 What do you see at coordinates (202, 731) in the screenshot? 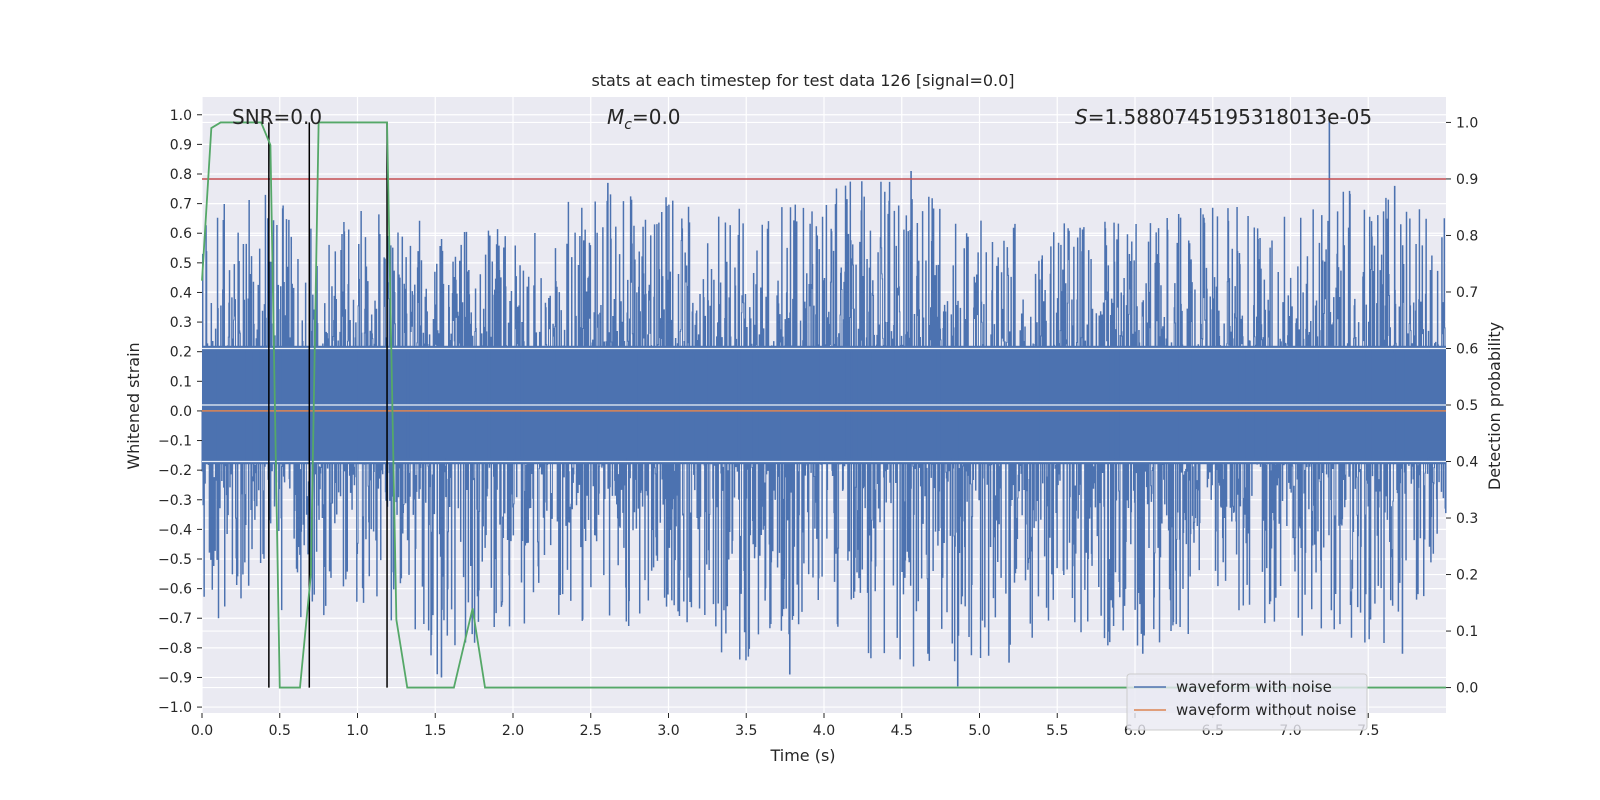
I see `x-tick-label: 0.0` at bounding box center [202, 731].